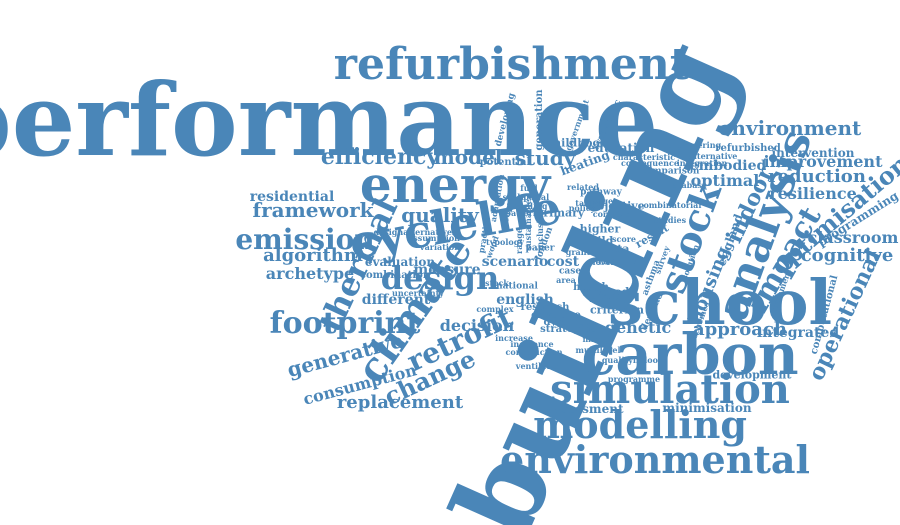  Describe the element at coordinates (604, 299) in the screenshot. I see `word-review: review` at that location.